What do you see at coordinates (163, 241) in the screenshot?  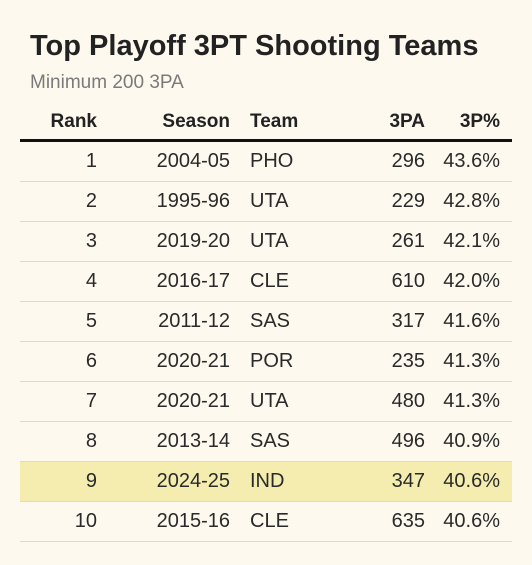 I see `cell-season: 2019-20` at bounding box center [163, 241].